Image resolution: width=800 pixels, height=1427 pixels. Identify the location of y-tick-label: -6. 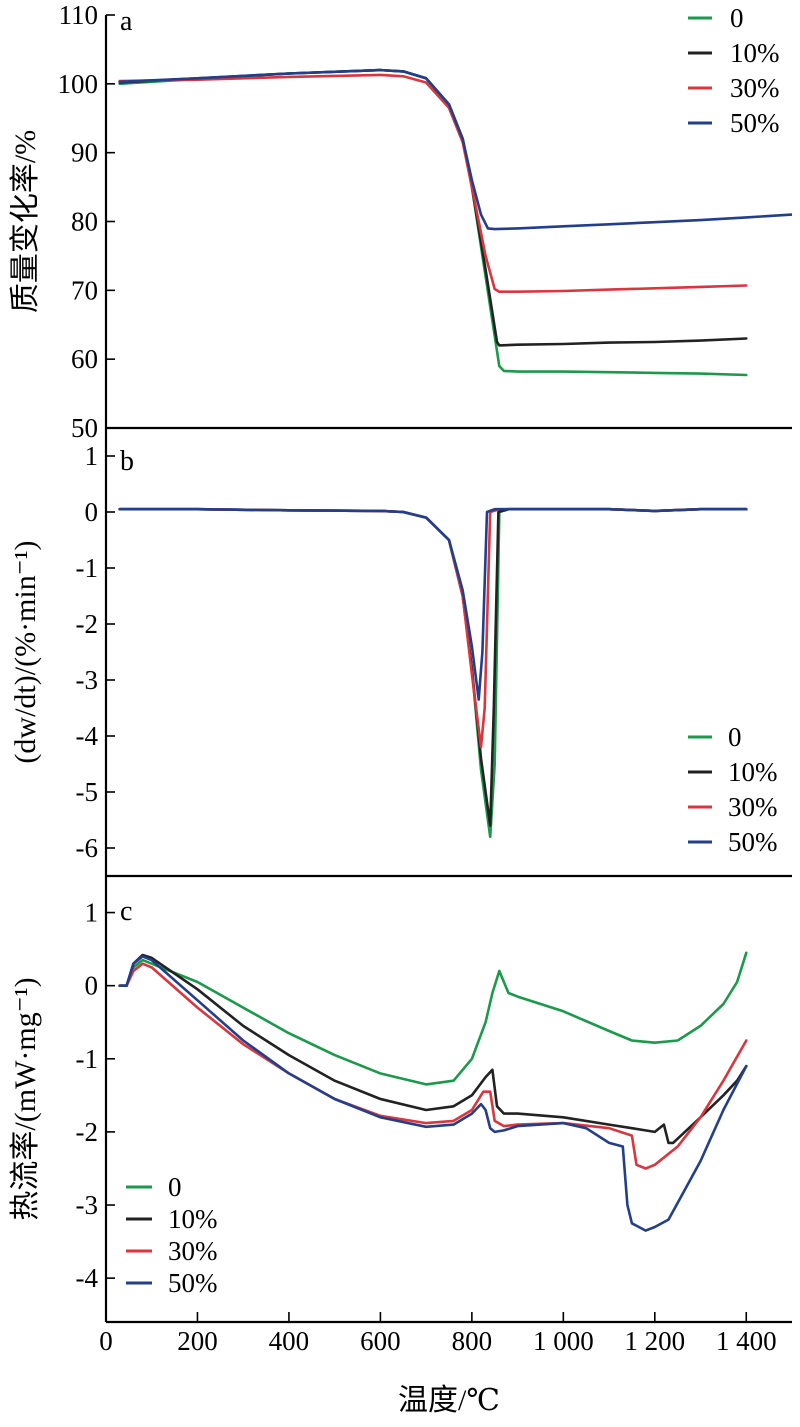
(87, 848).